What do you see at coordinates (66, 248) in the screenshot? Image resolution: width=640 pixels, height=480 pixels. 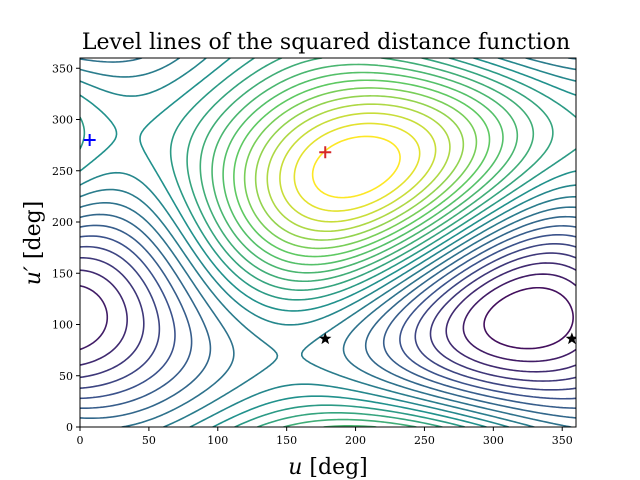 I see `y-axis-ticks: 0 50 100 150 200 250 300 350` at bounding box center [66, 248].